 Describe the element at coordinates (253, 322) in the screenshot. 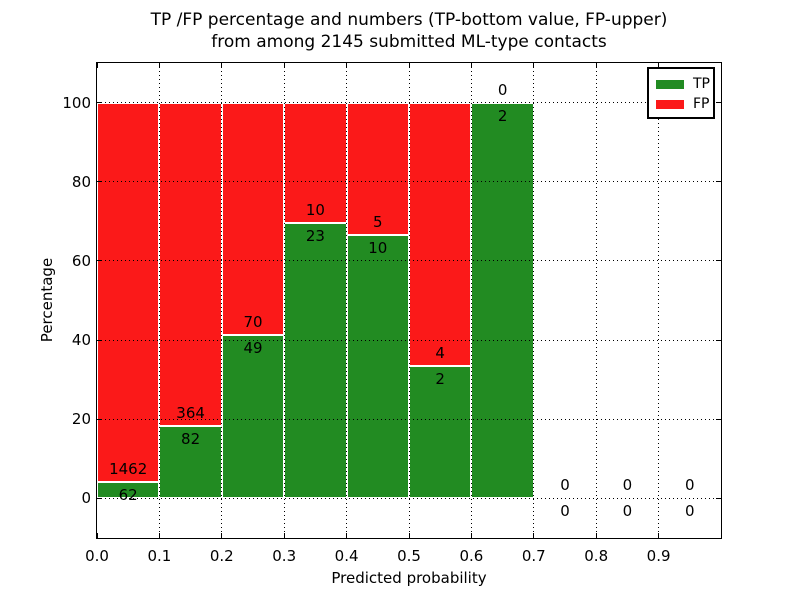

I see `bar-count-label-fp: 70` at that location.